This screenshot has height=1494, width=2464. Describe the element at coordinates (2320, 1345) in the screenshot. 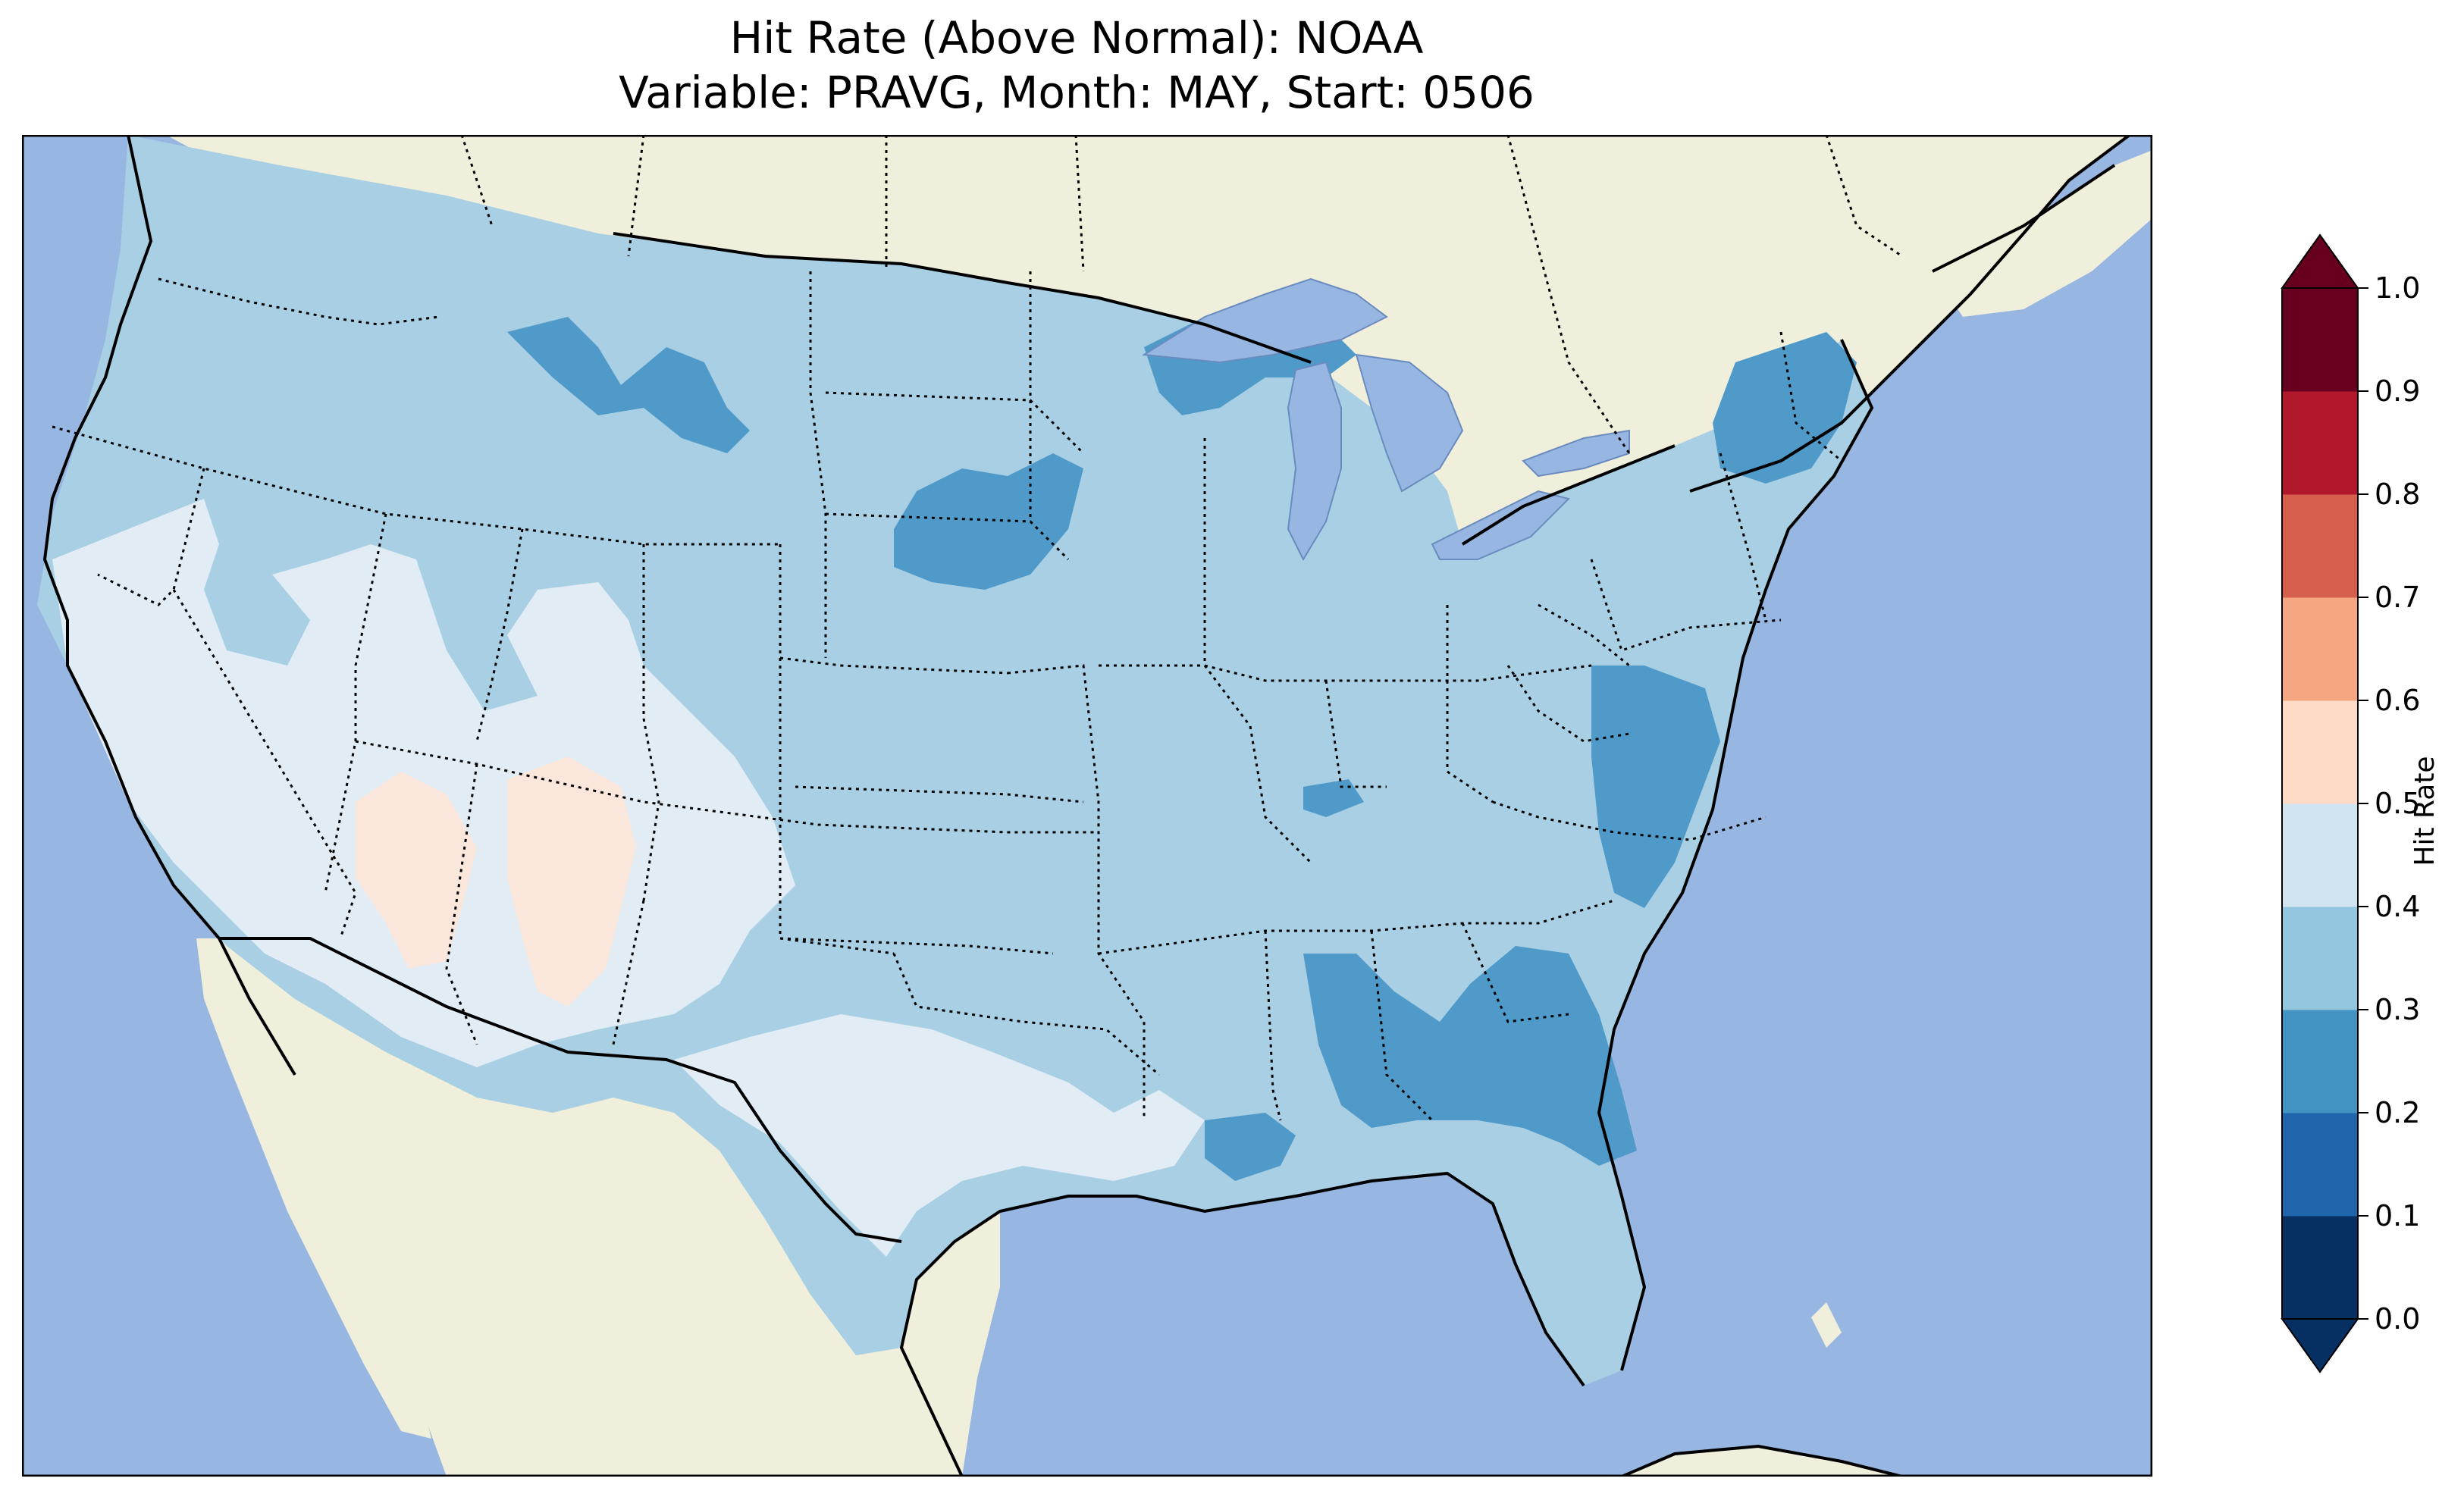

I see `colorbar-extend-under` at that location.